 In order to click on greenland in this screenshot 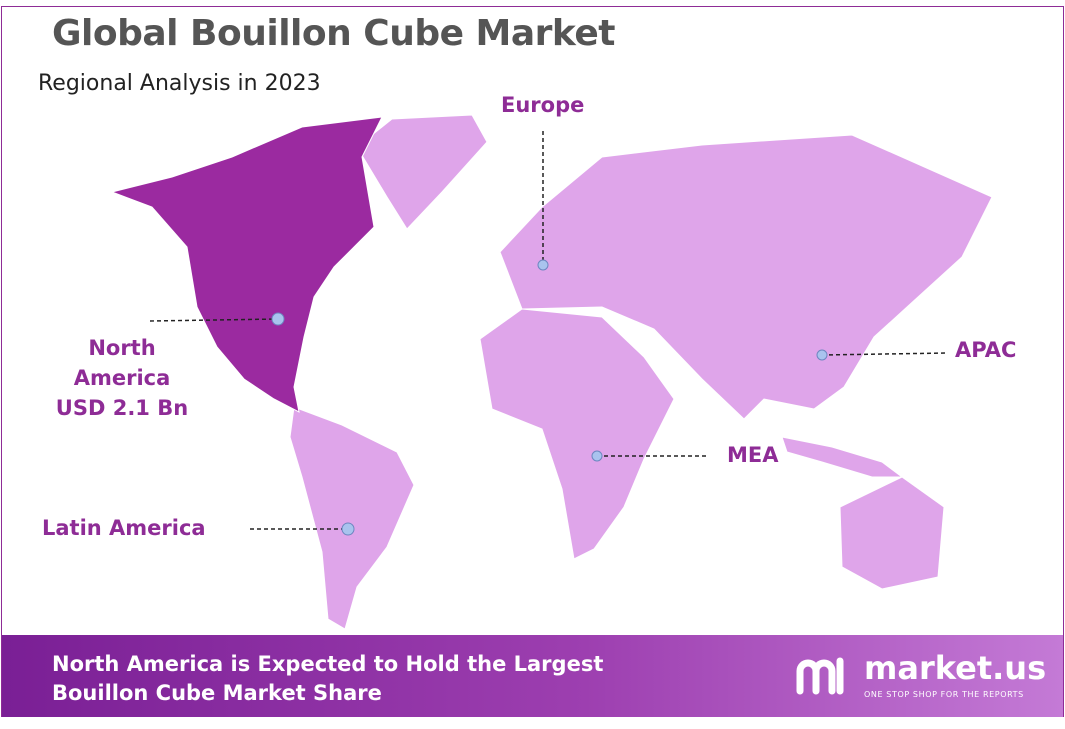, I will do `click(422, 172)`.